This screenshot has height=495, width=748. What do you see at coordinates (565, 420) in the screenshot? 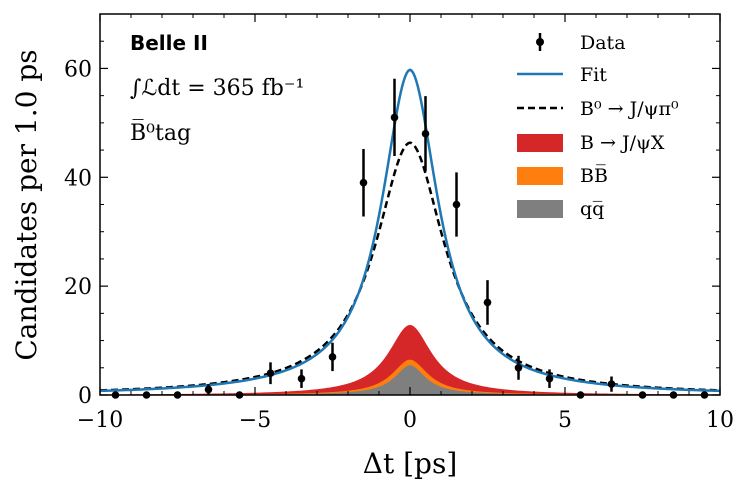
I see `x-tick-label: 5` at bounding box center [565, 420].